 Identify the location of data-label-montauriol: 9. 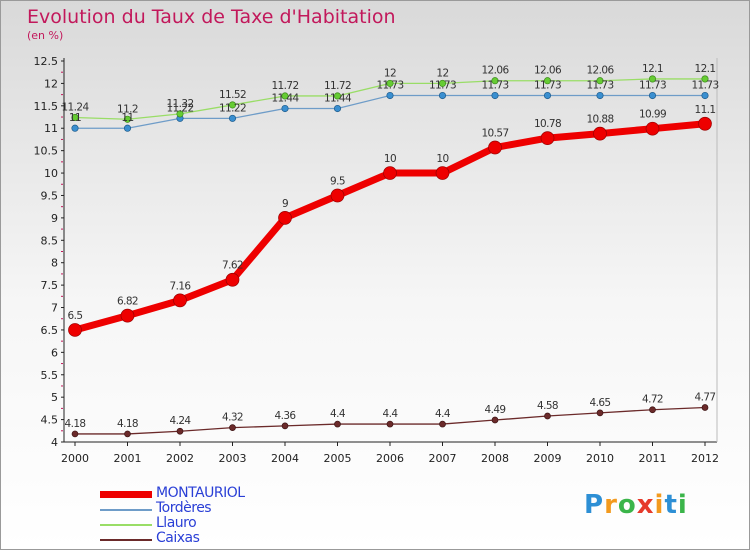
(285, 204).